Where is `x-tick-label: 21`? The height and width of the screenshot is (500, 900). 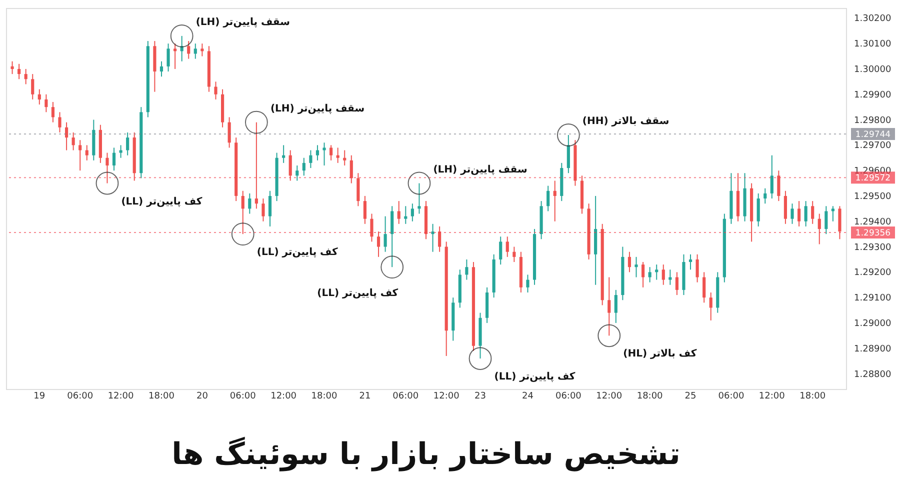 x-tick-label: 21 is located at coordinates (365, 397).